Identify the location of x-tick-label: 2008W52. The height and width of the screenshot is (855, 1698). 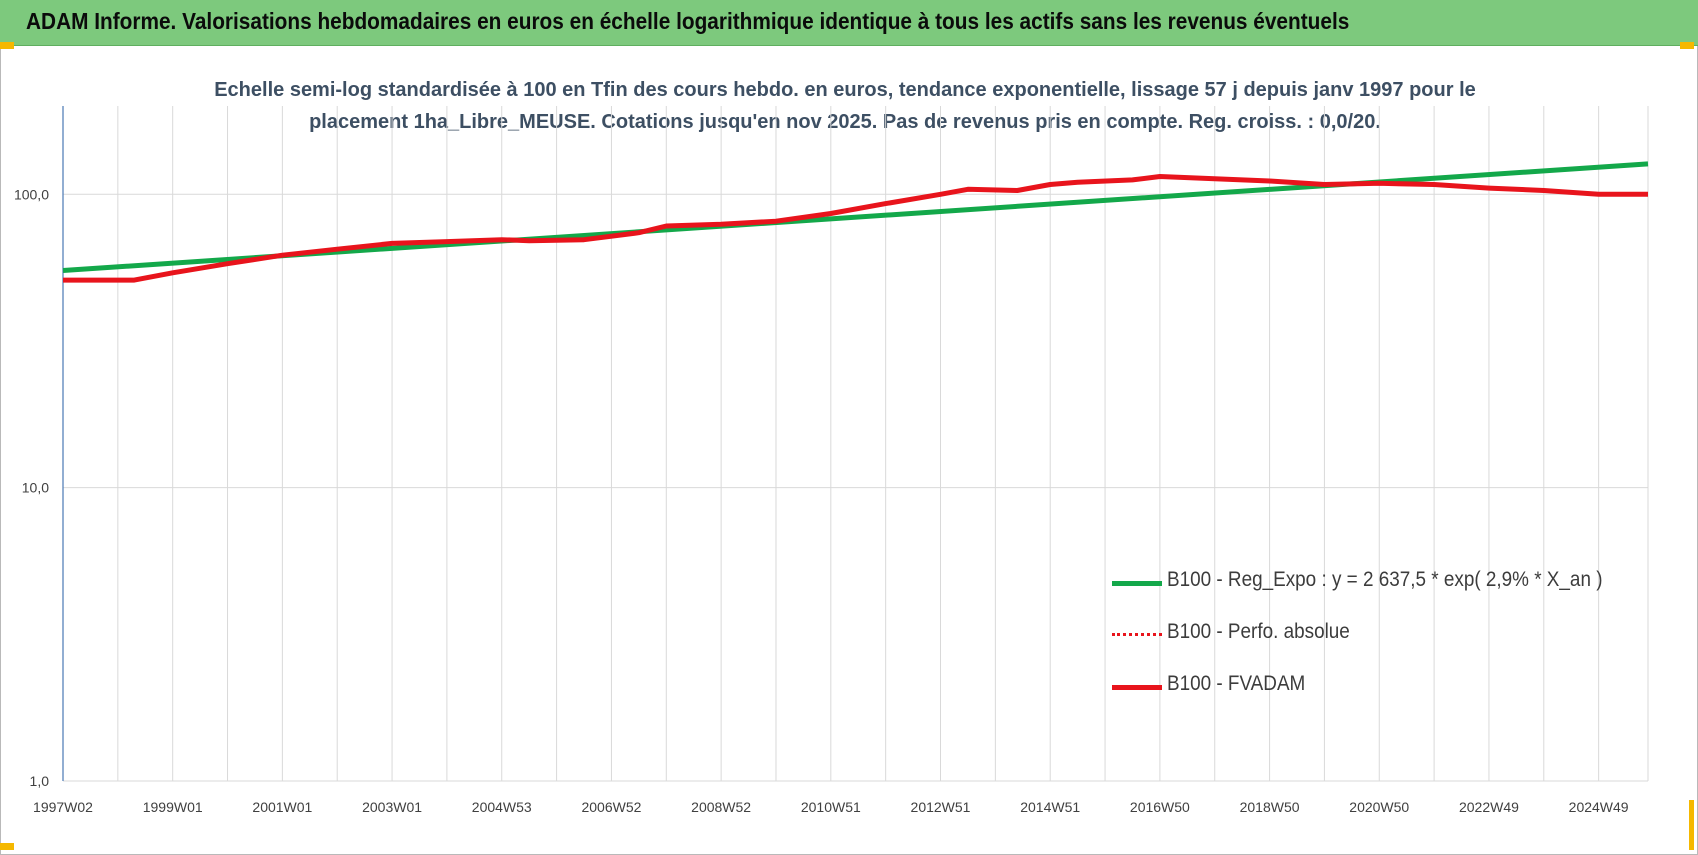
(721, 807).